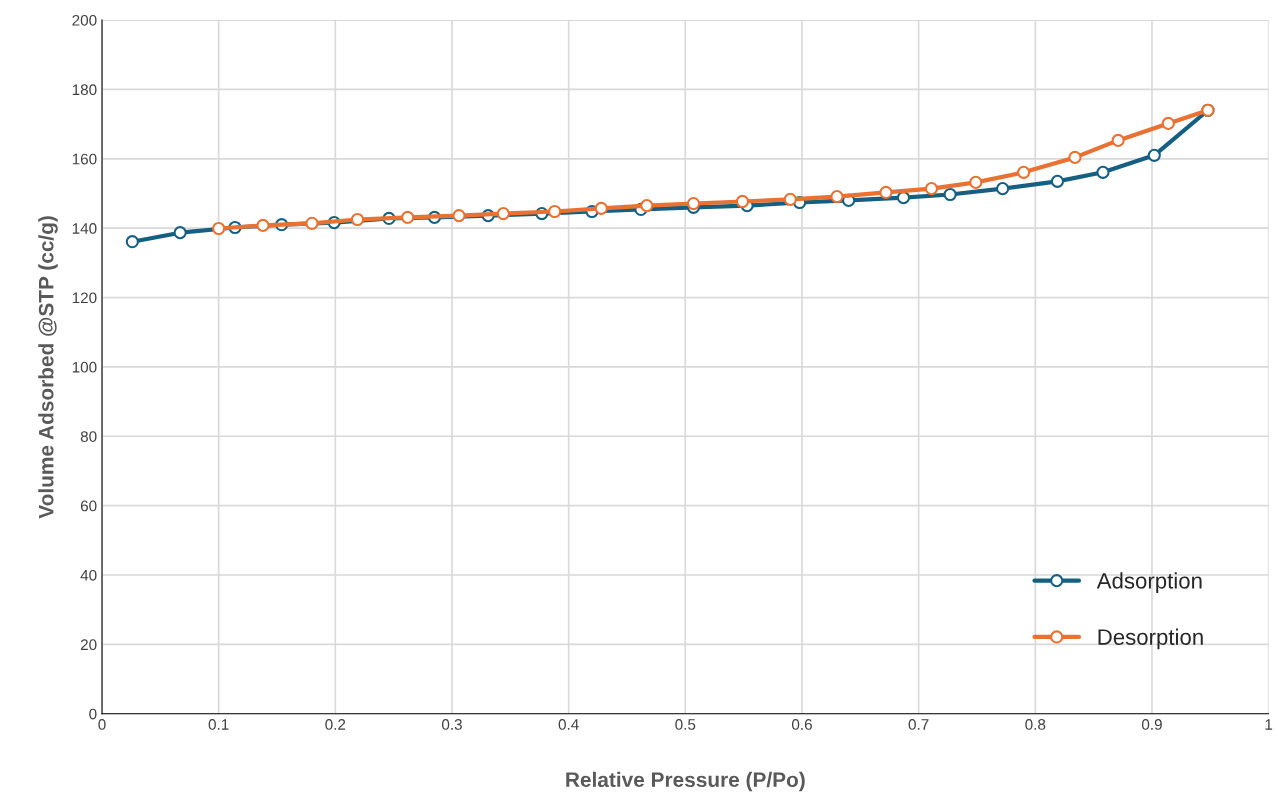  What do you see at coordinates (84, 228) in the screenshot?
I see `y-tick-label: 140` at bounding box center [84, 228].